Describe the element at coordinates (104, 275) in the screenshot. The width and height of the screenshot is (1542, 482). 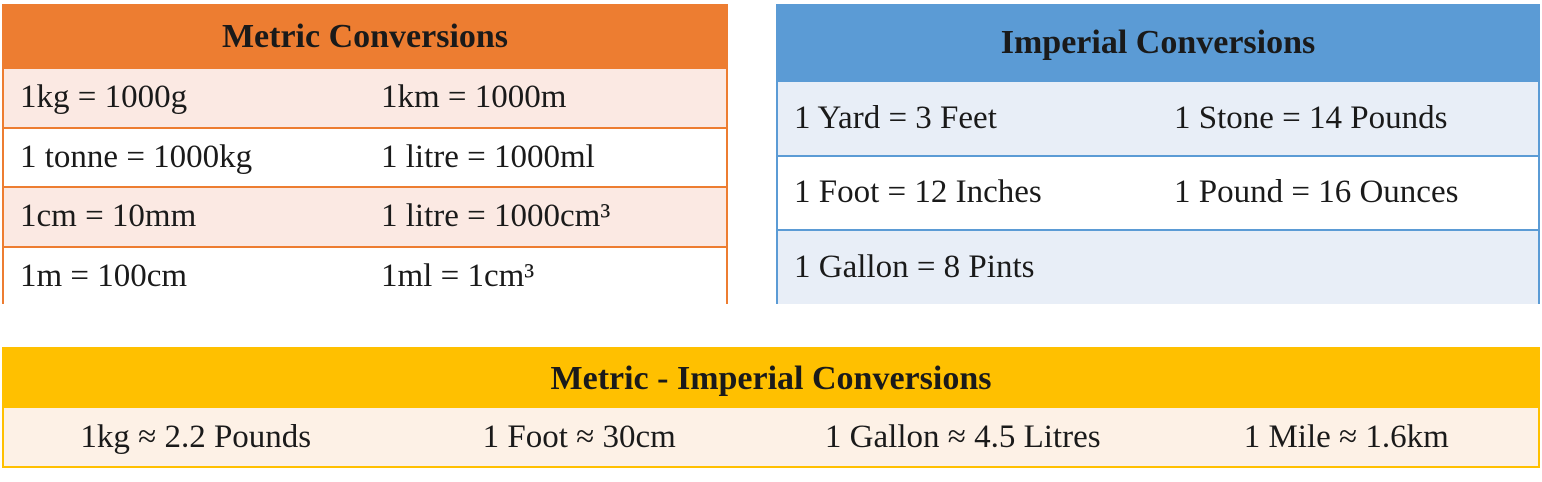
I see `table-cell: 1m = 100cm` at that location.